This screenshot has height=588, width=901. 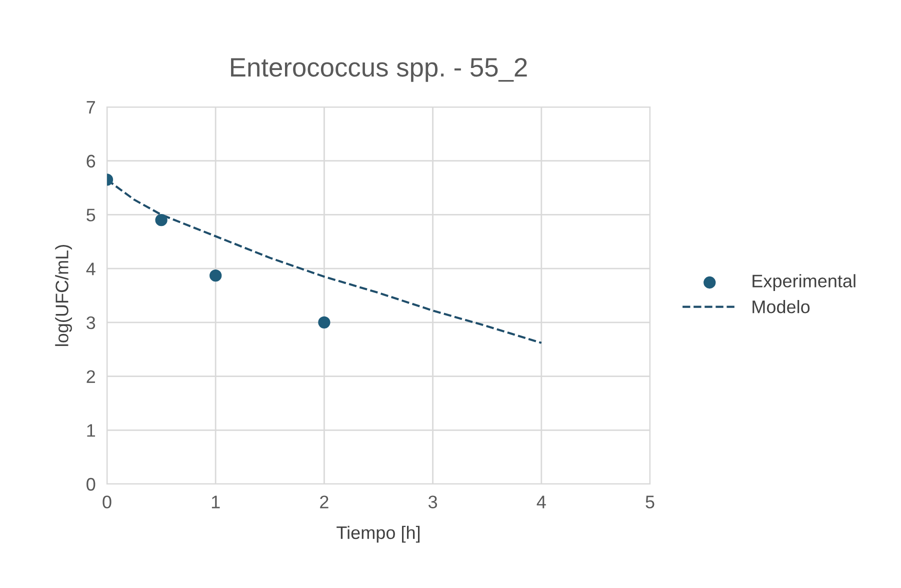 I want to click on x-tick-label: 2, so click(x=324, y=502).